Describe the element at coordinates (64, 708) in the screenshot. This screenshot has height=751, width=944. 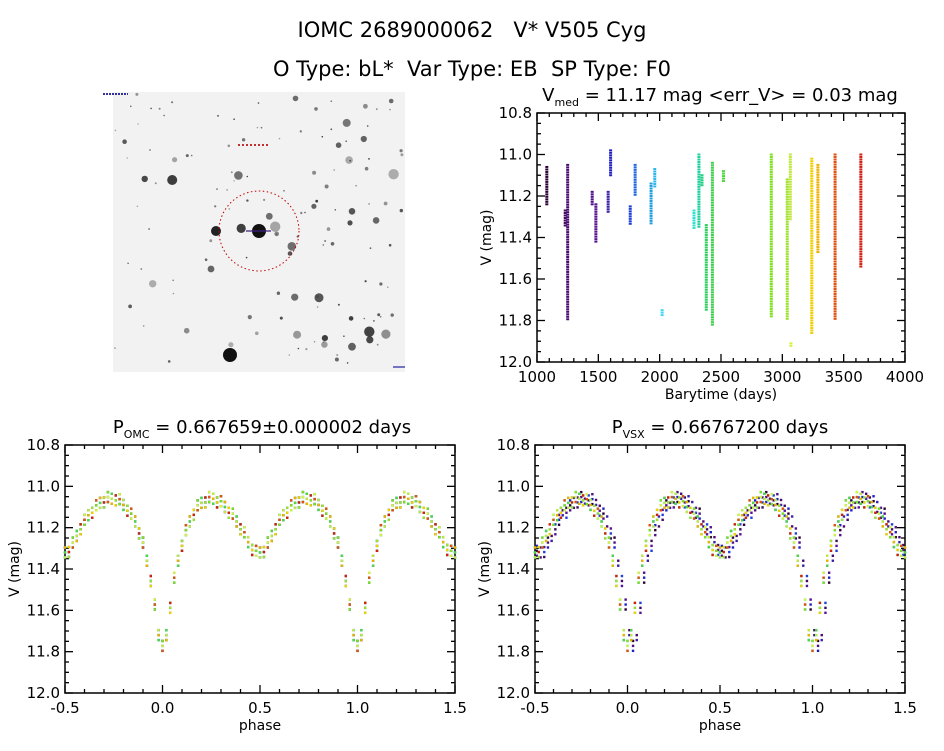
I see `x-tick-label: -0.5` at that location.